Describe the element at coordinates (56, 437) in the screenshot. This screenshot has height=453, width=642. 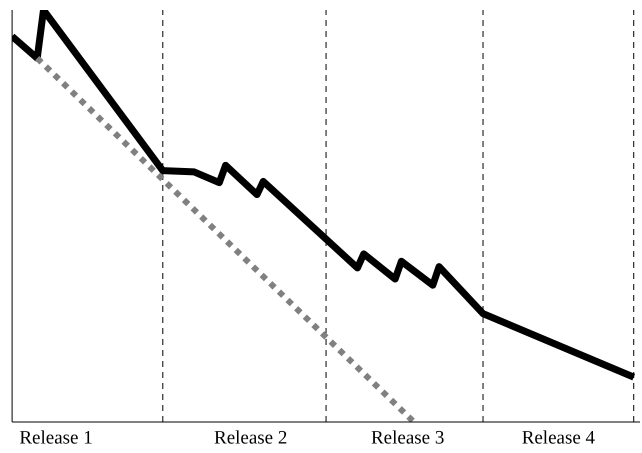
I see `x-tick-label: Release 1` at that location.